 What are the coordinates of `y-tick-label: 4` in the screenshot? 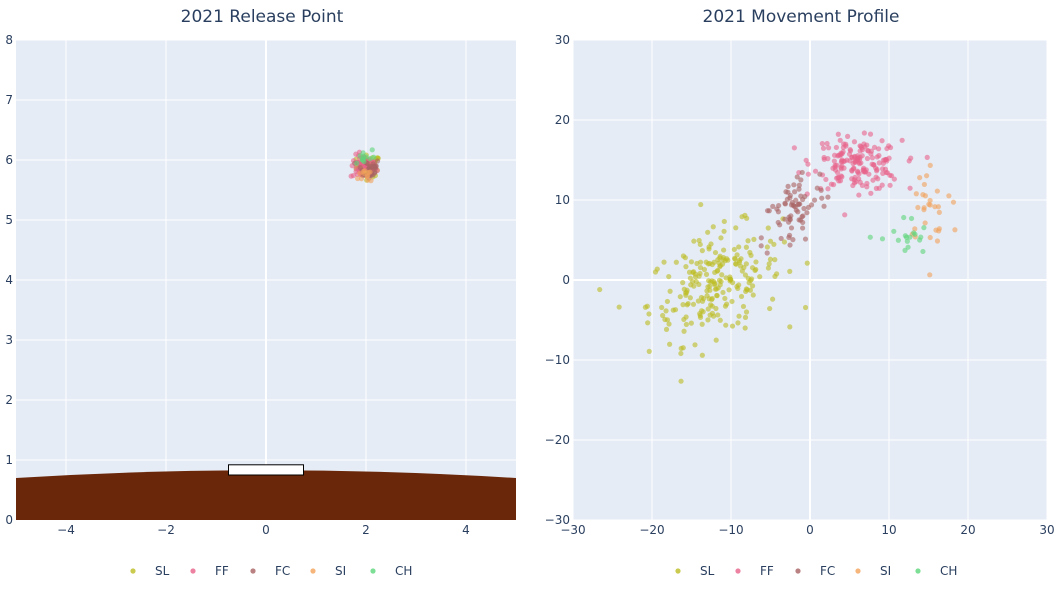 It's located at (9, 280).